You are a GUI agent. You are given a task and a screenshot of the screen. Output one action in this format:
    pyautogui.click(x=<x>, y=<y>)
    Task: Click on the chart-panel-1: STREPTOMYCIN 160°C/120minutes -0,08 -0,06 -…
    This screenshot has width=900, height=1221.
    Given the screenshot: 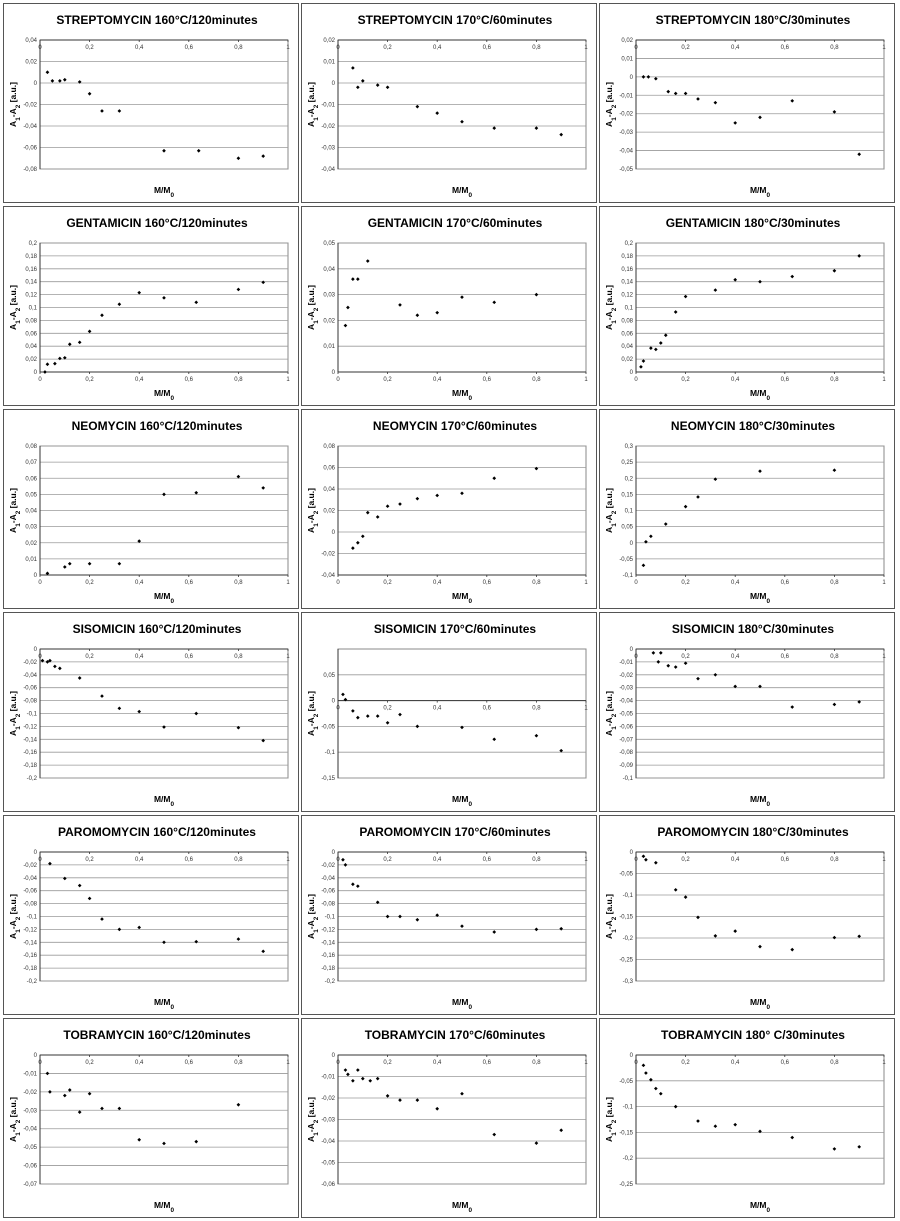 What is the action you would take?
    pyautogui.click(x=151, y=103)
    